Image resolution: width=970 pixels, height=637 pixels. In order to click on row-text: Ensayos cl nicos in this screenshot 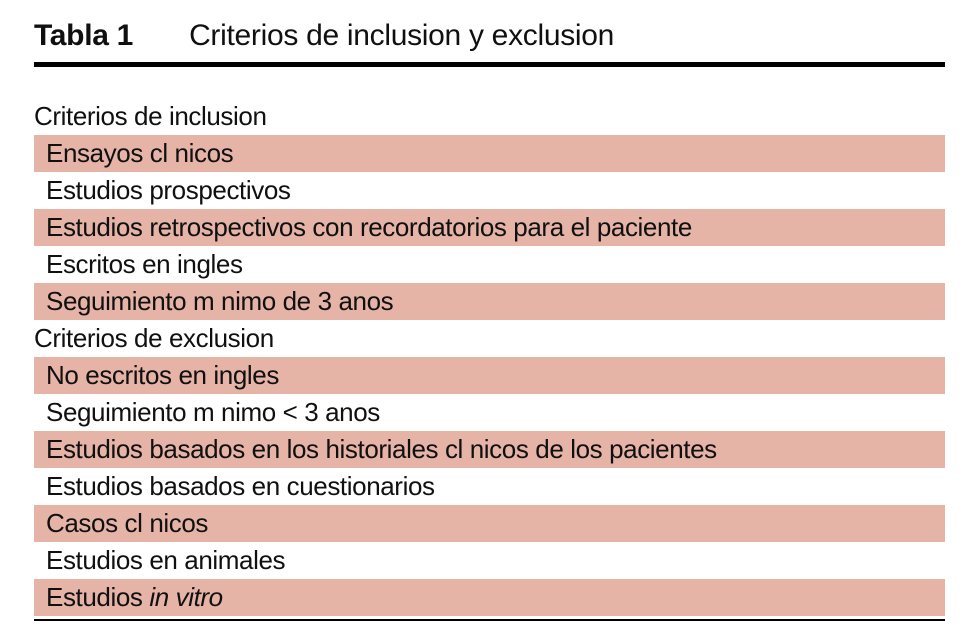, I will do `click(140, 153)`.